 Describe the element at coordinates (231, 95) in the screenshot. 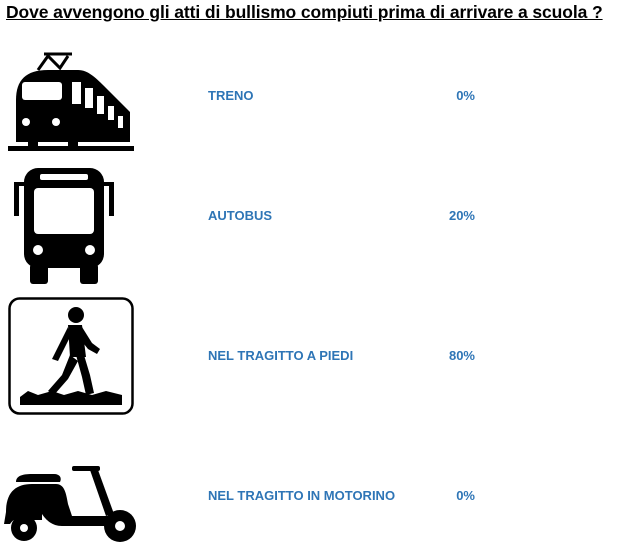

I see `item-label-train: TRENO` at that location.